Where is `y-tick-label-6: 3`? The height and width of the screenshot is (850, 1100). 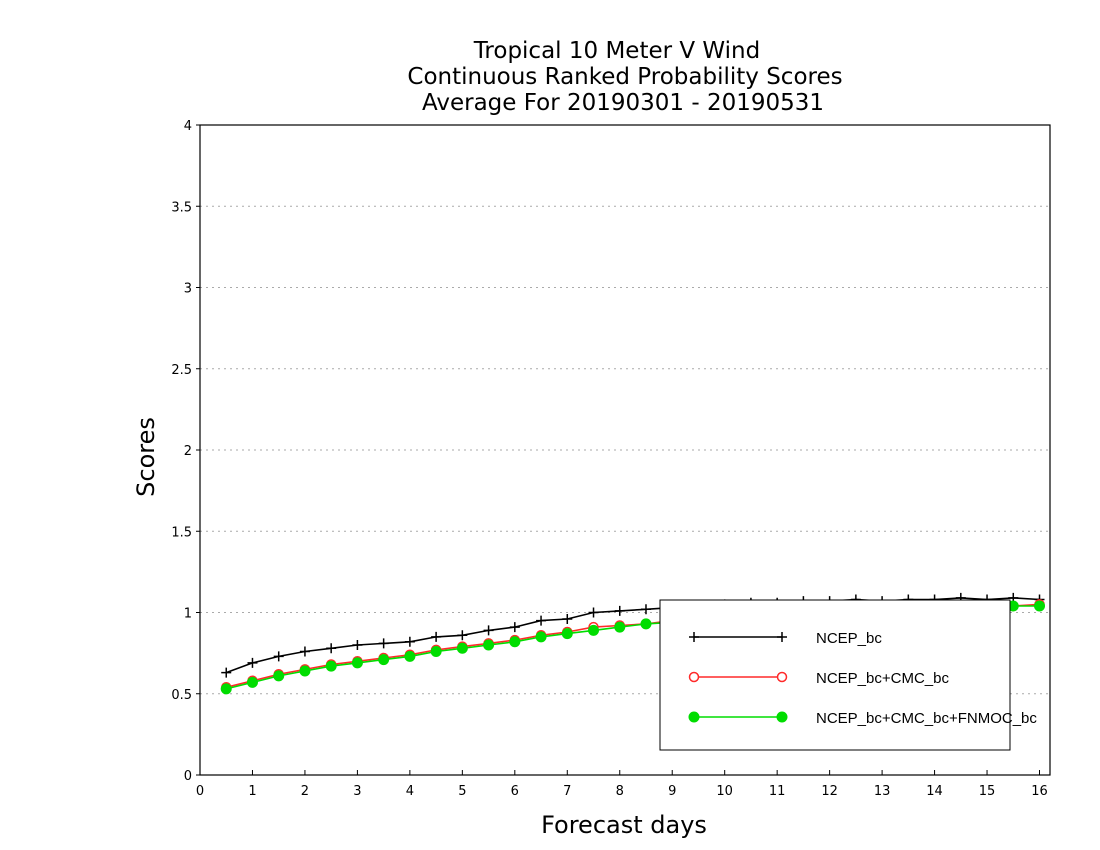
y-tick-label-6: 3 is located at coordinates (188, 289).